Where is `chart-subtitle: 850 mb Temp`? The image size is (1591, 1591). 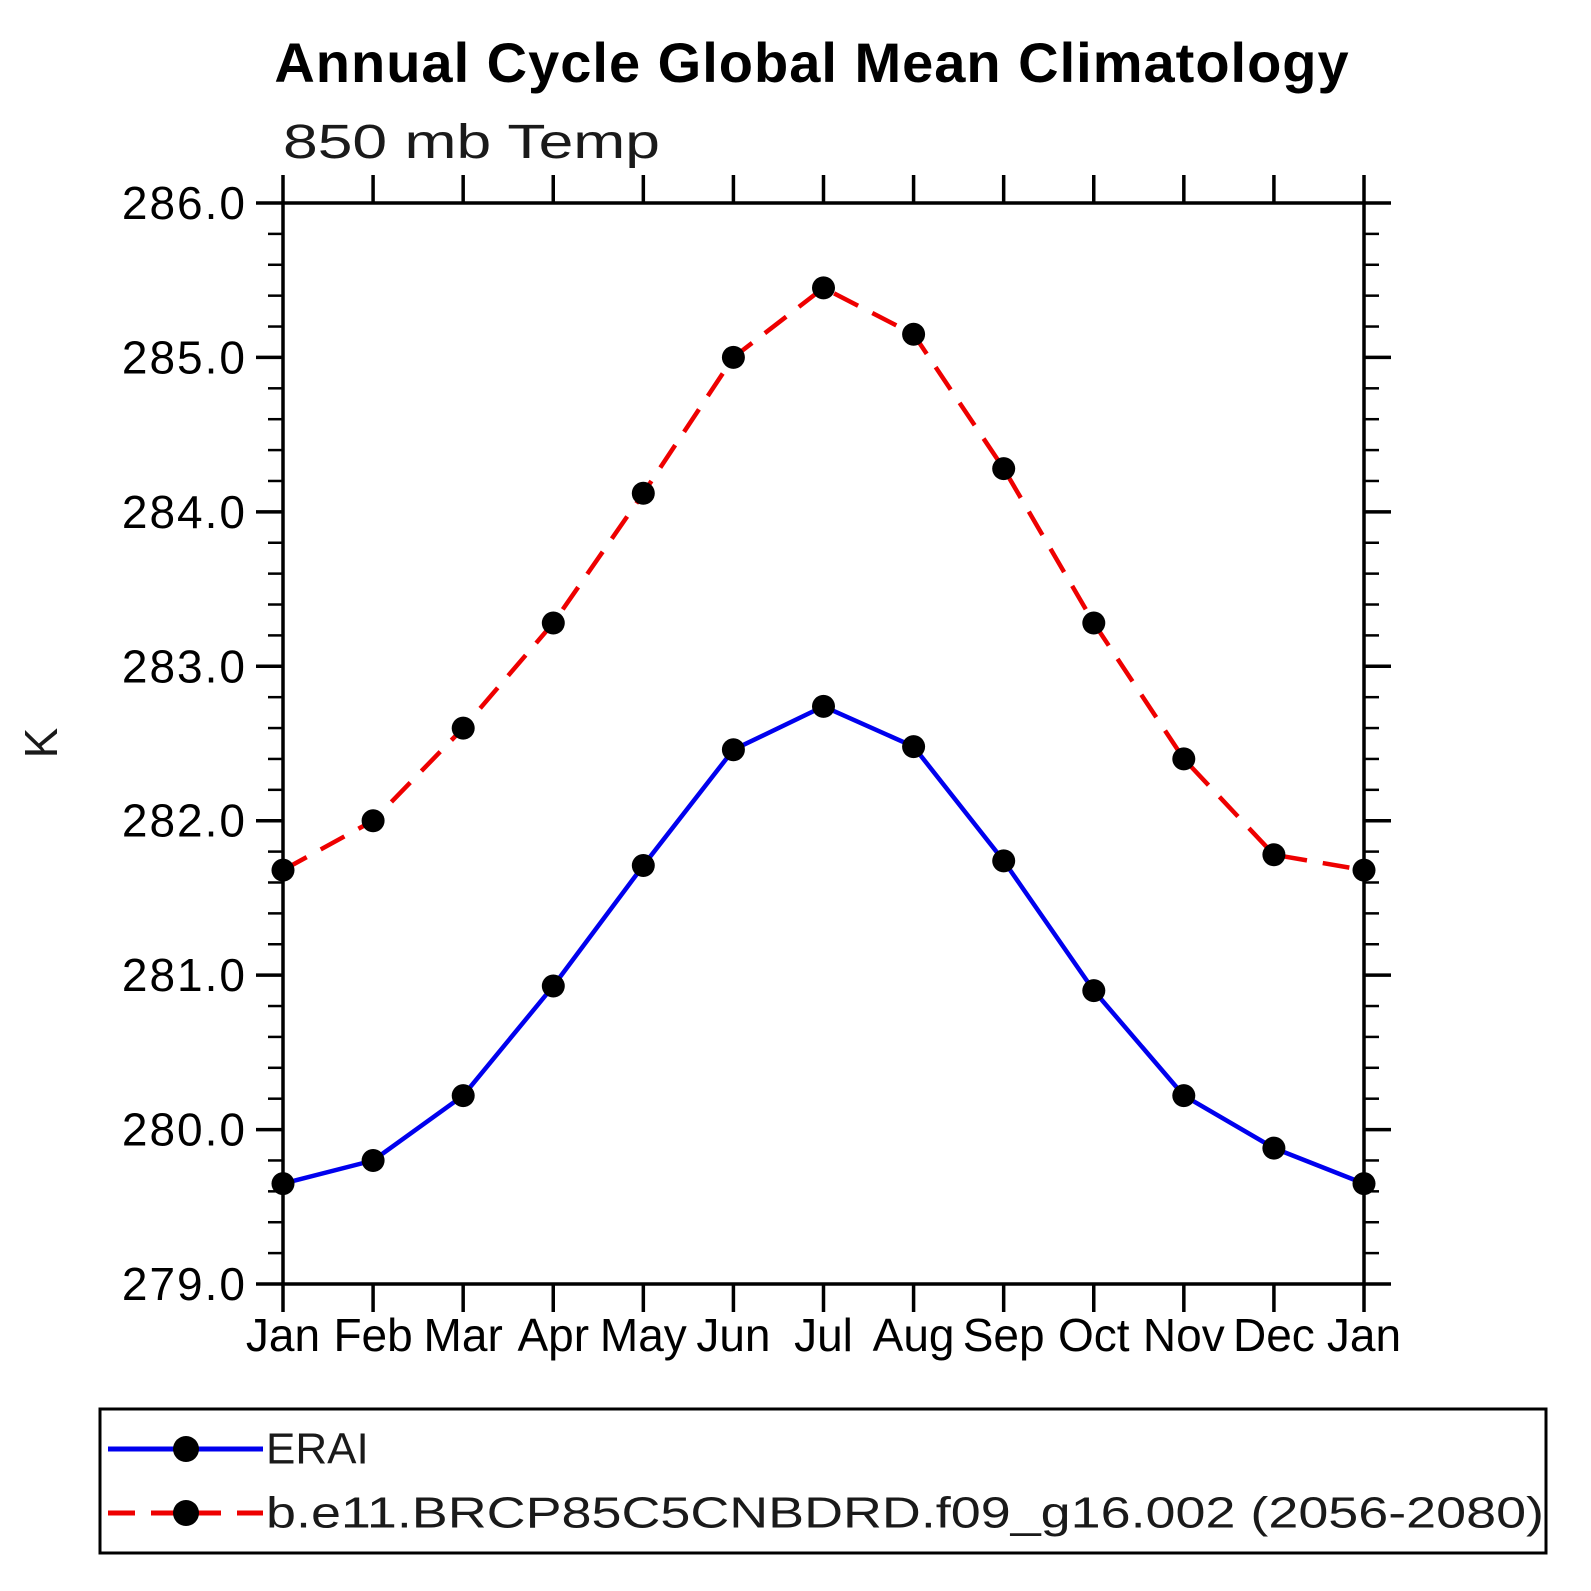 chart-subtitle: 850 mb Temp is located at coordinates (471, 142).